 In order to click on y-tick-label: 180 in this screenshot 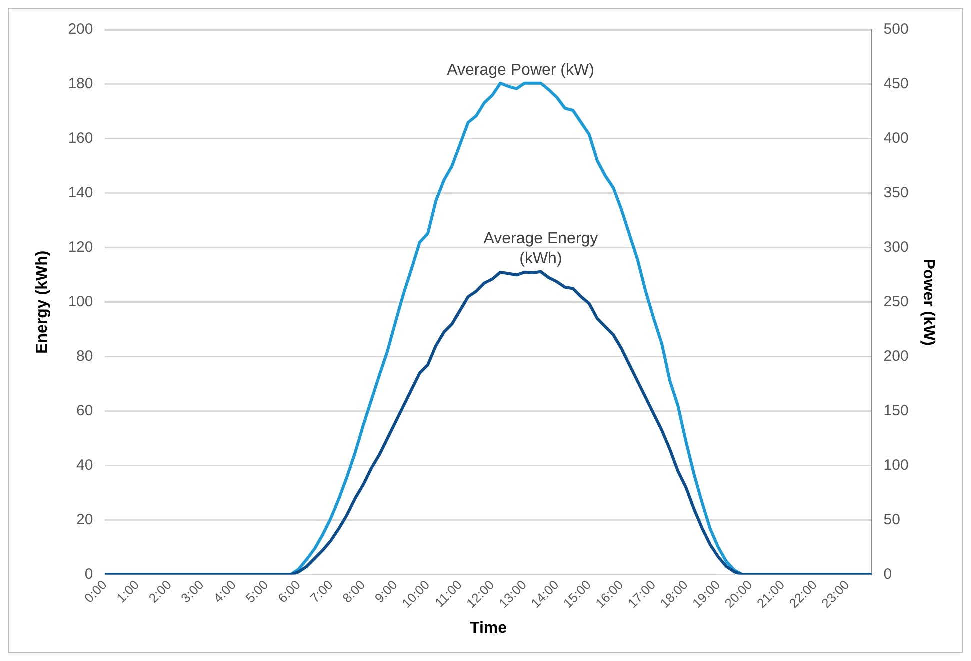, I will do `click(81, 84)`.